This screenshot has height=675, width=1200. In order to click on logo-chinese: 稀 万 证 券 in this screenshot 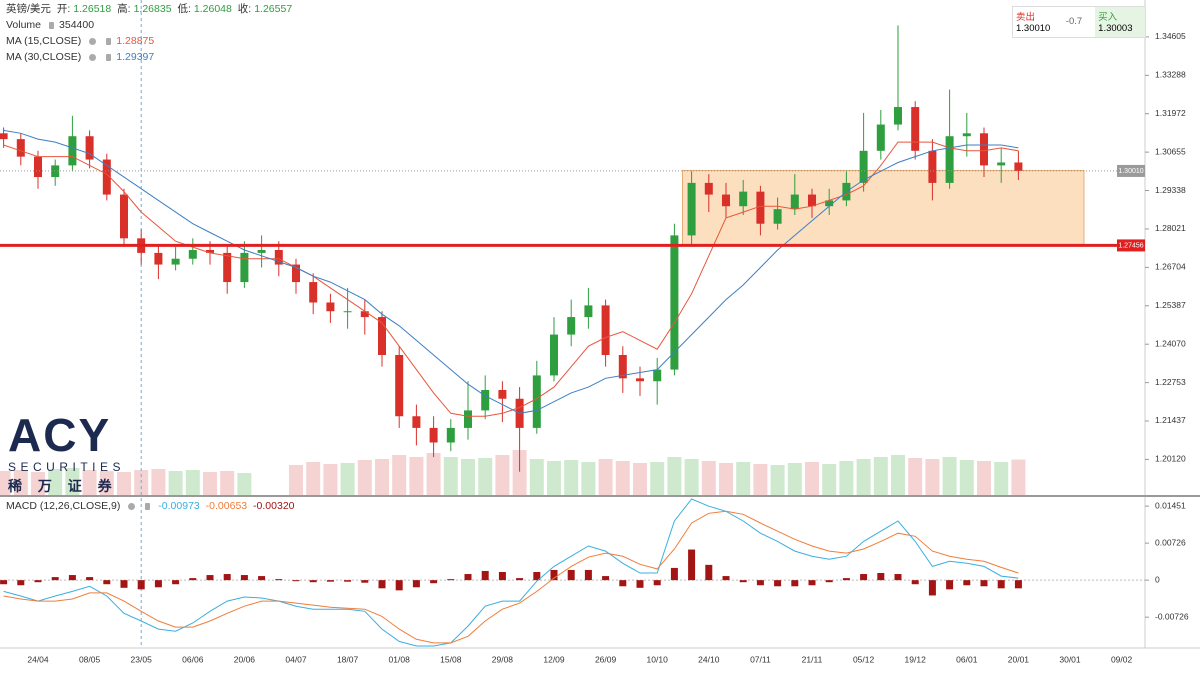, I will do `click(63, 486)`.